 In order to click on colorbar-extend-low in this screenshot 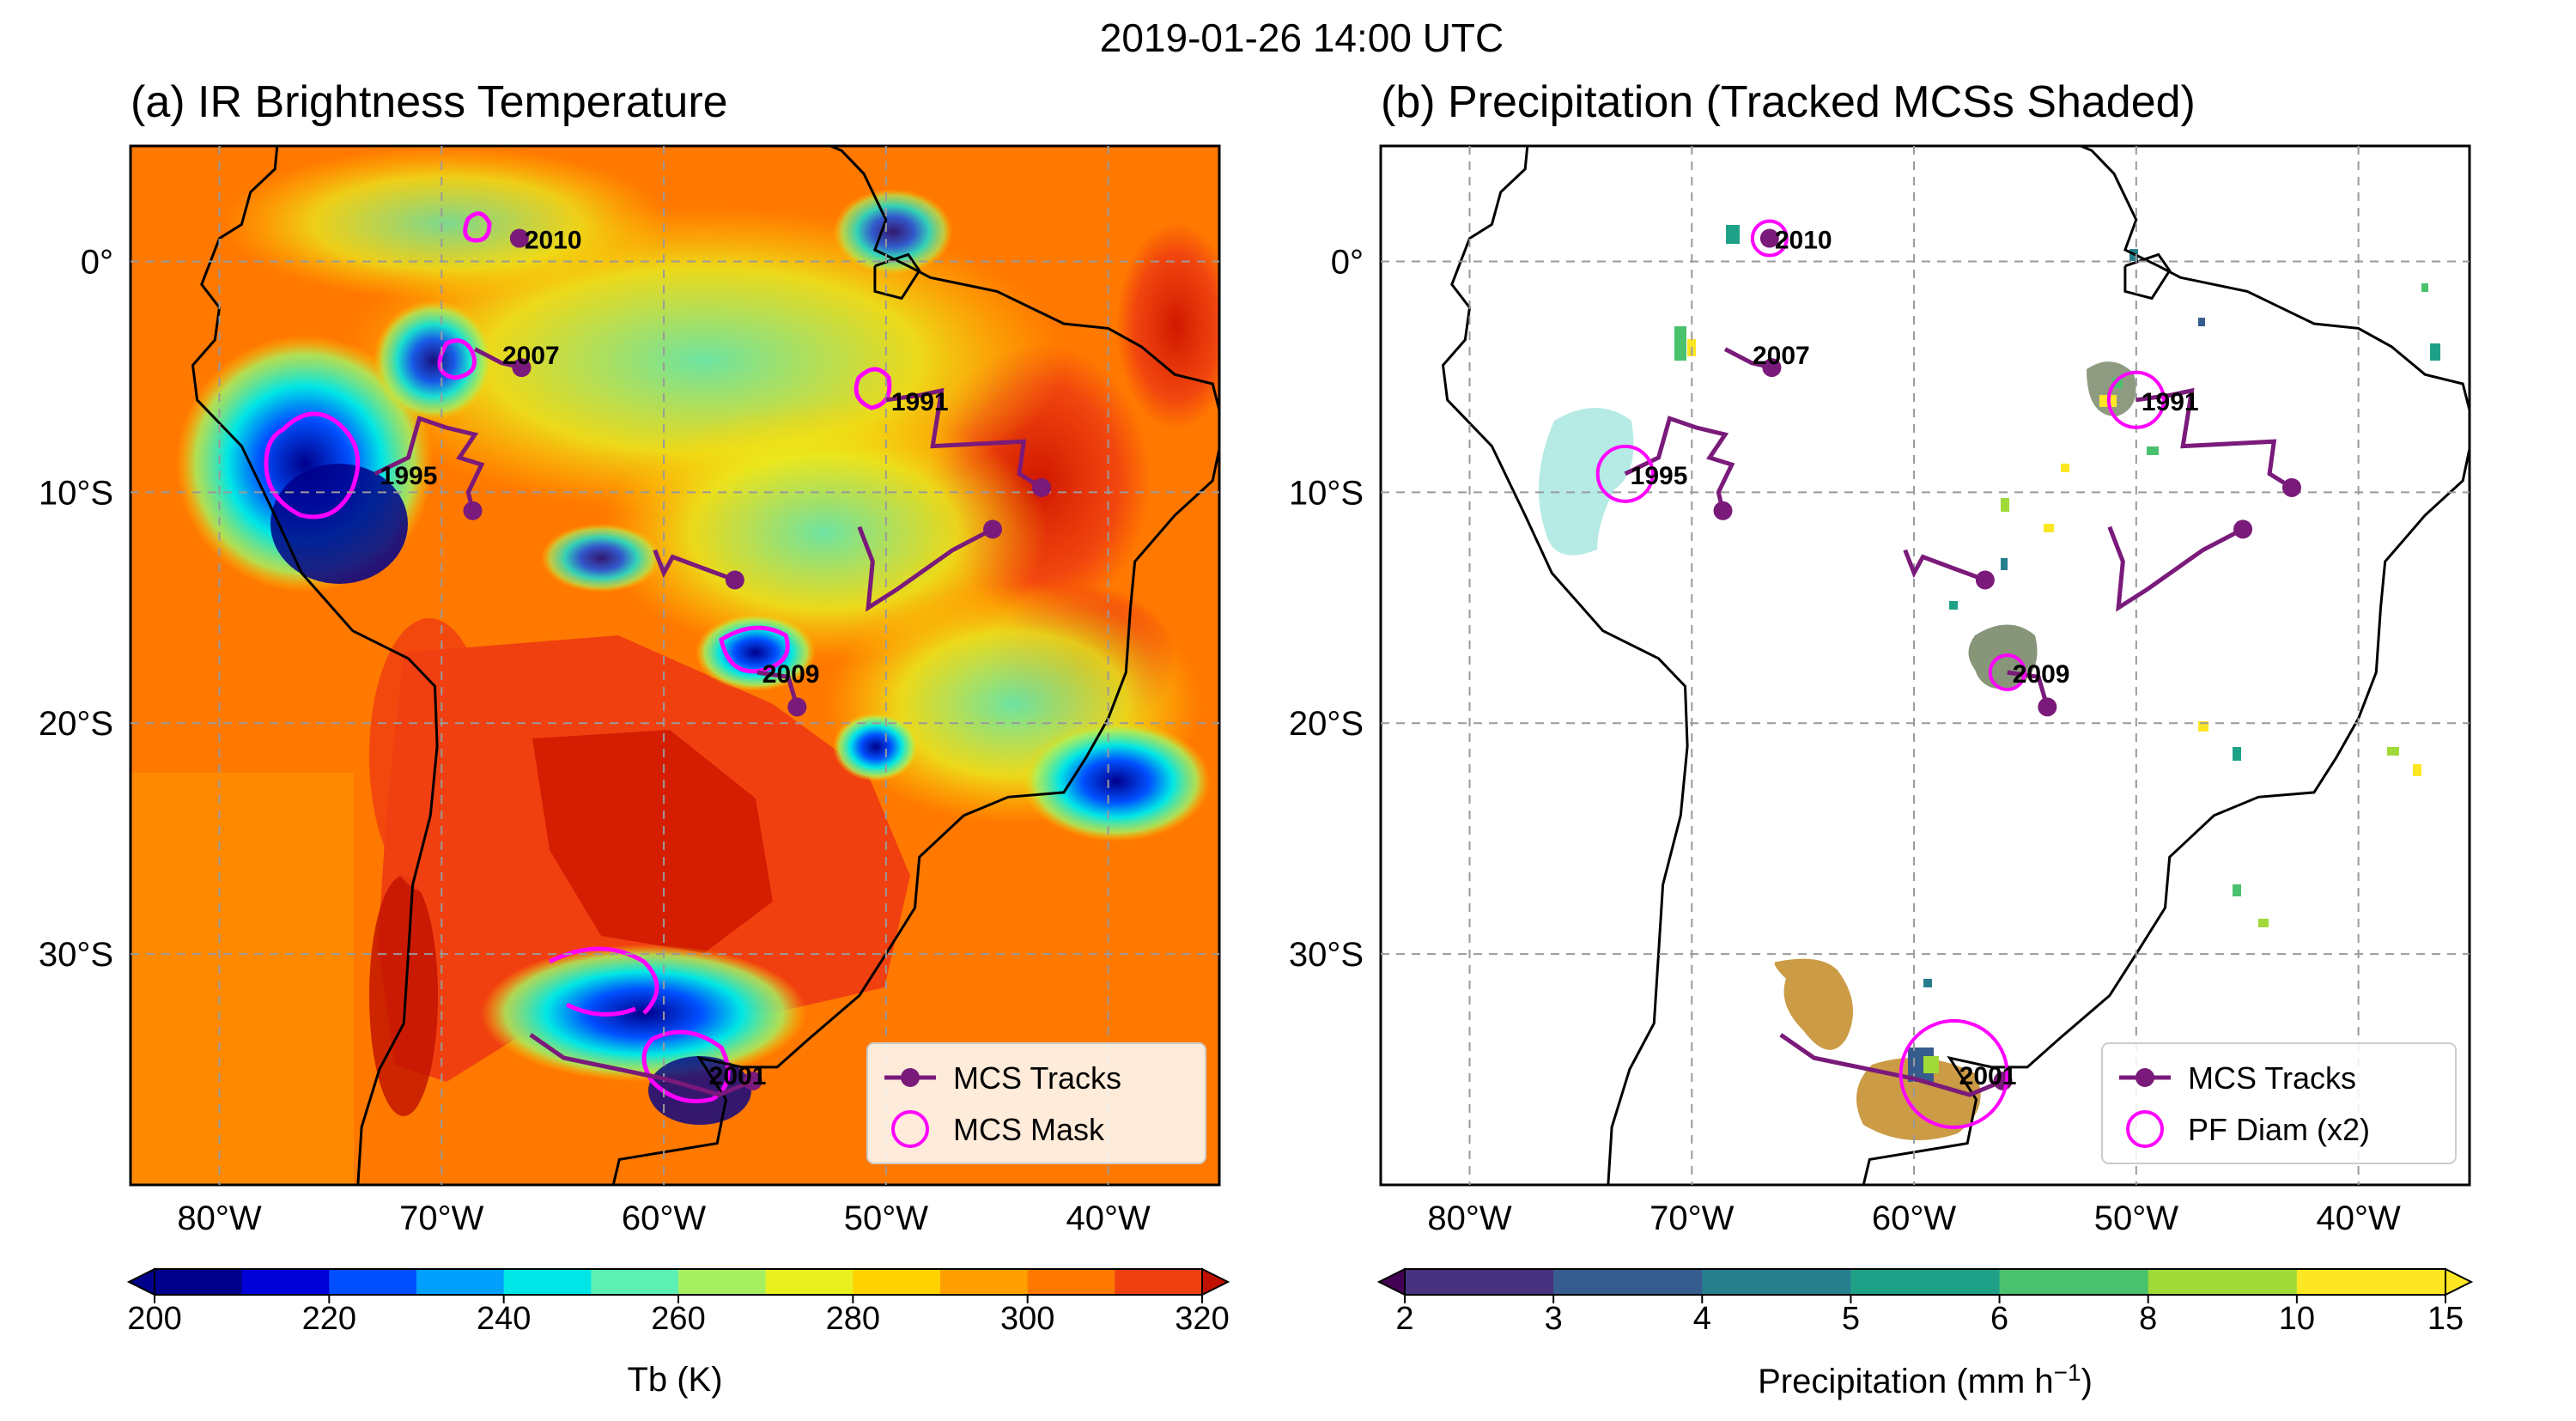, I will do `click(140, 1282)`.